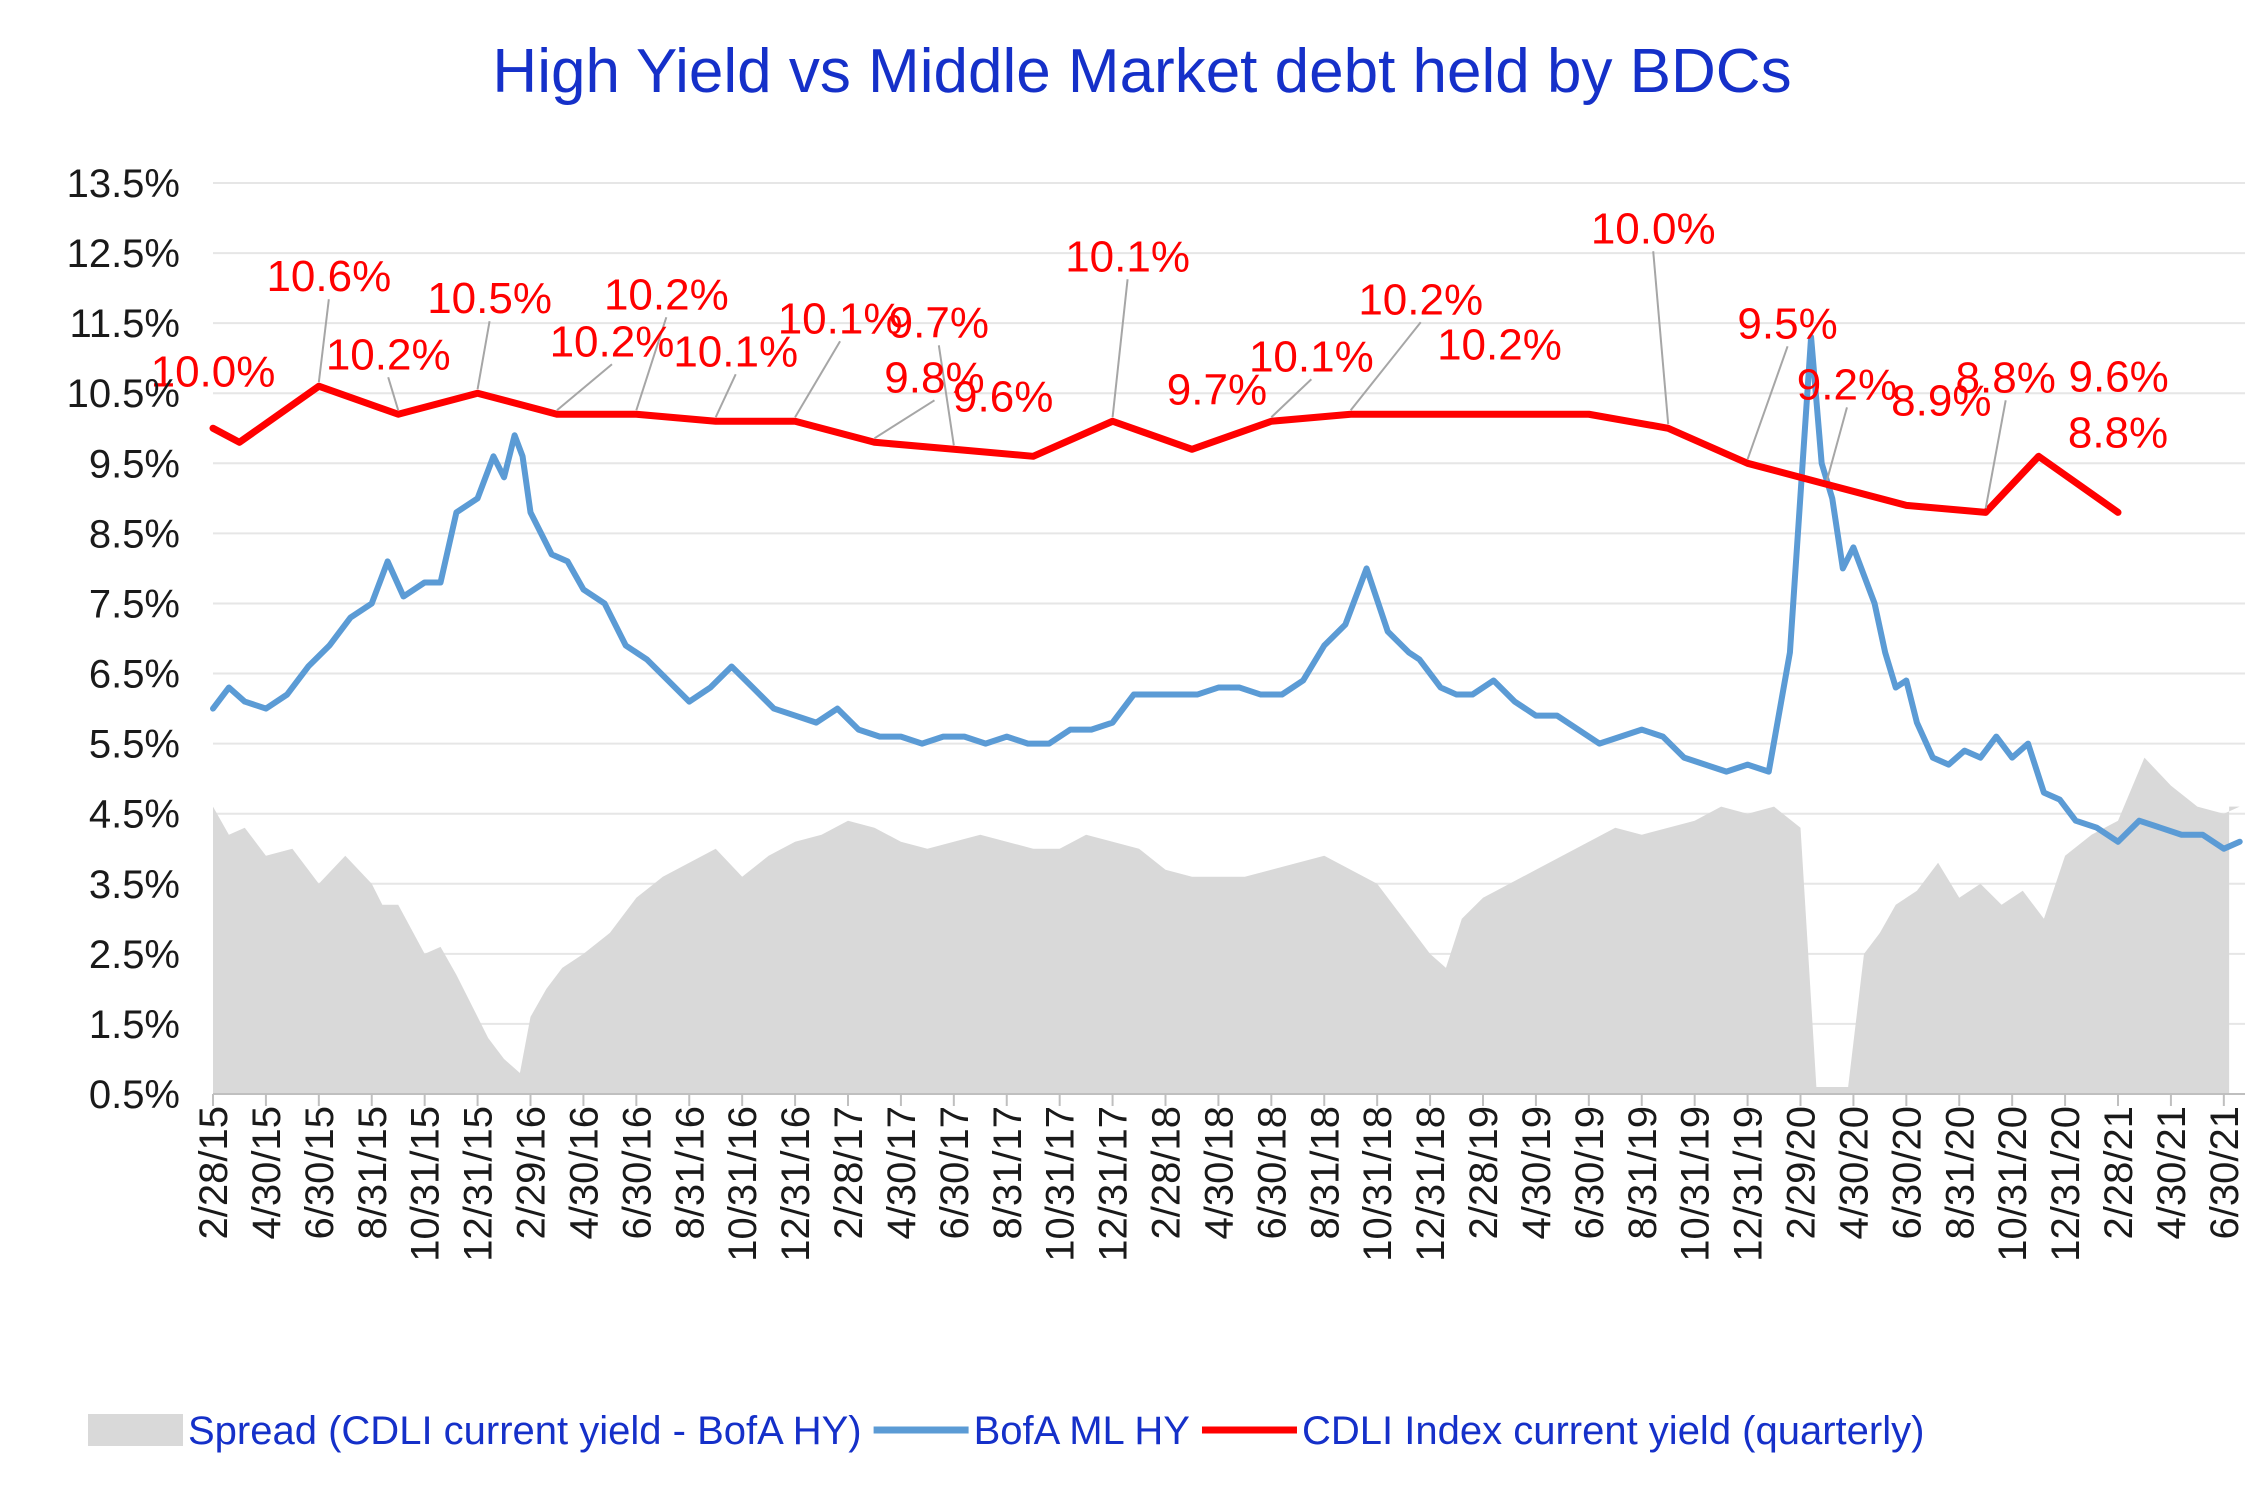 The height and width of the screenshot is (1485, 2264). I want to click on data-label: 9.5%, so click(1787, 323).